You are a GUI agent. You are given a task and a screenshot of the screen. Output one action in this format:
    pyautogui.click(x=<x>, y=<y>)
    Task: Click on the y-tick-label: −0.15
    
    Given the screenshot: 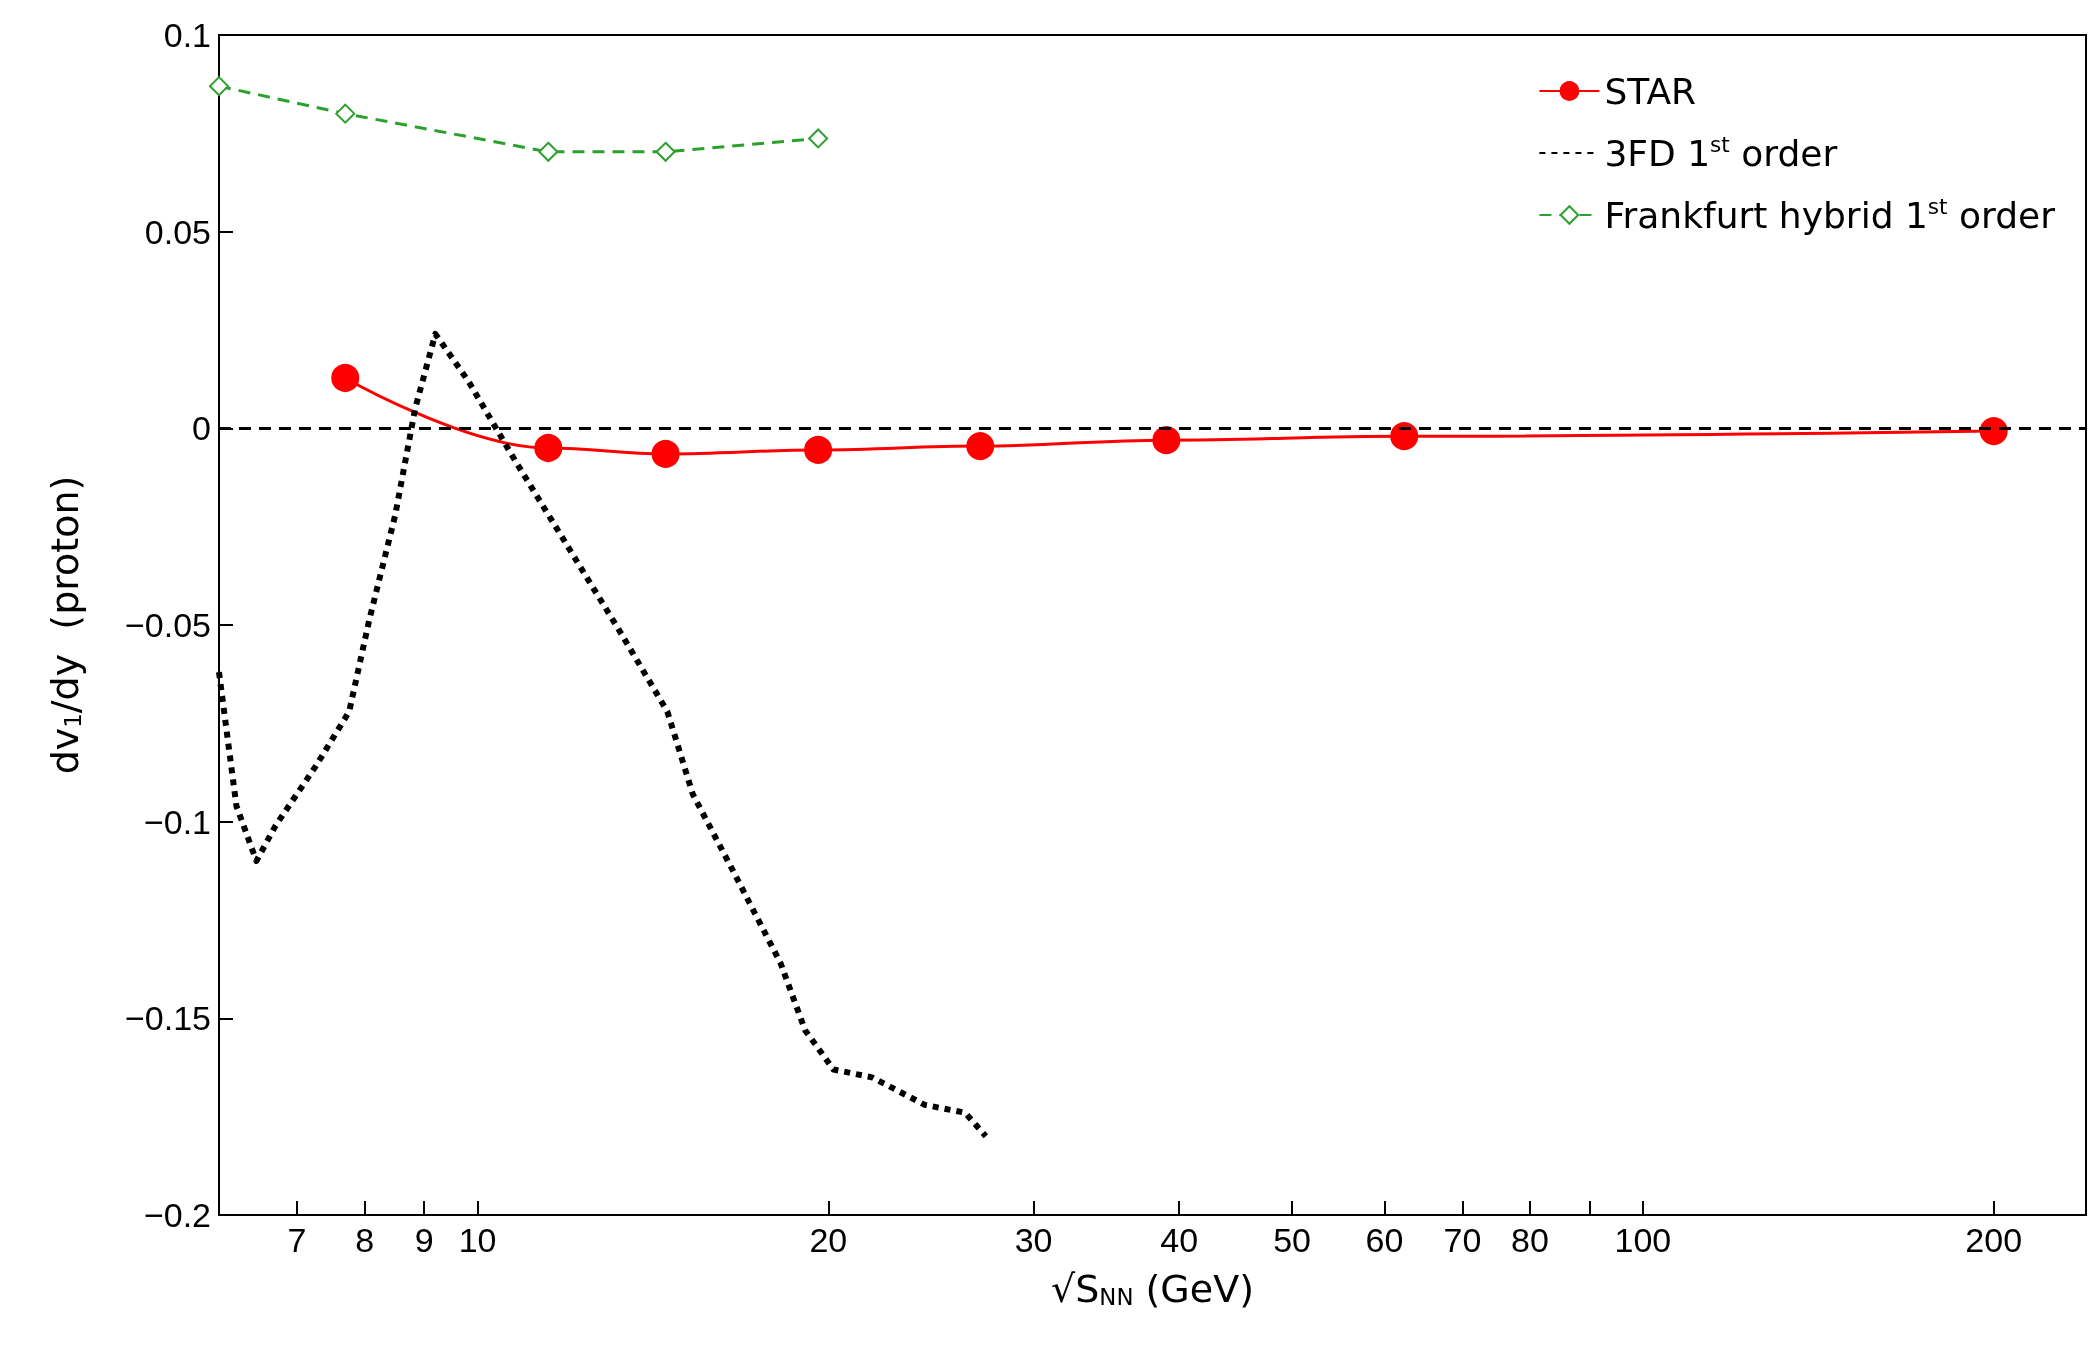 What is the action you would take?
    pyautogui.click(x=167, y=1018)
    